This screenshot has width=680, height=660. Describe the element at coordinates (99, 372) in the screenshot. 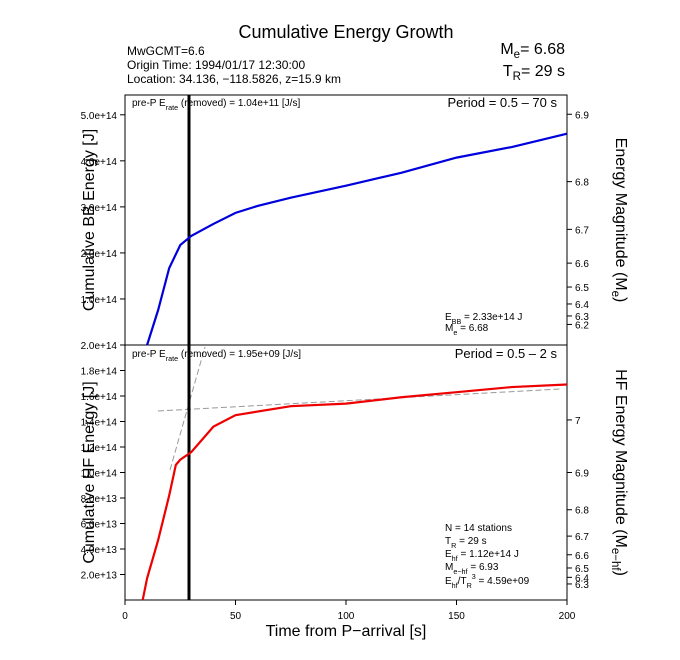

I see `y-tick-label: 1.8e+14` at that location.